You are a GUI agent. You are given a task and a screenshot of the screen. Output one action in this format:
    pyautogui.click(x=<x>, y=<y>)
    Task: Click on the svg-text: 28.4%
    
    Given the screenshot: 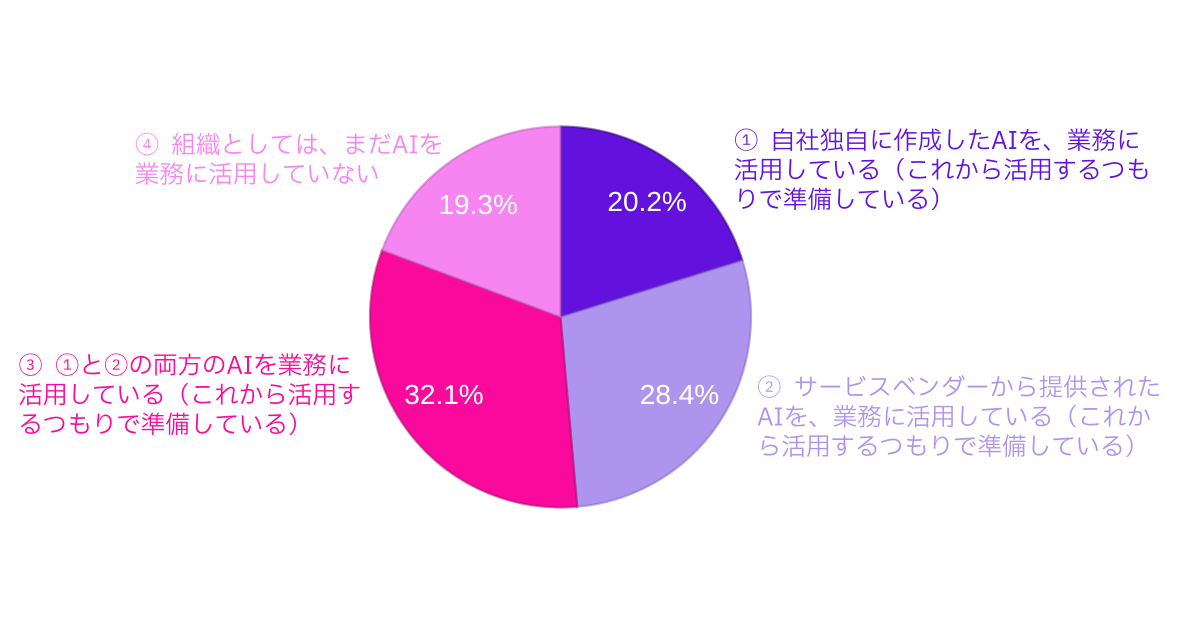 What is the action you would take?
    pyautogui.click(x=679, y=394)
    